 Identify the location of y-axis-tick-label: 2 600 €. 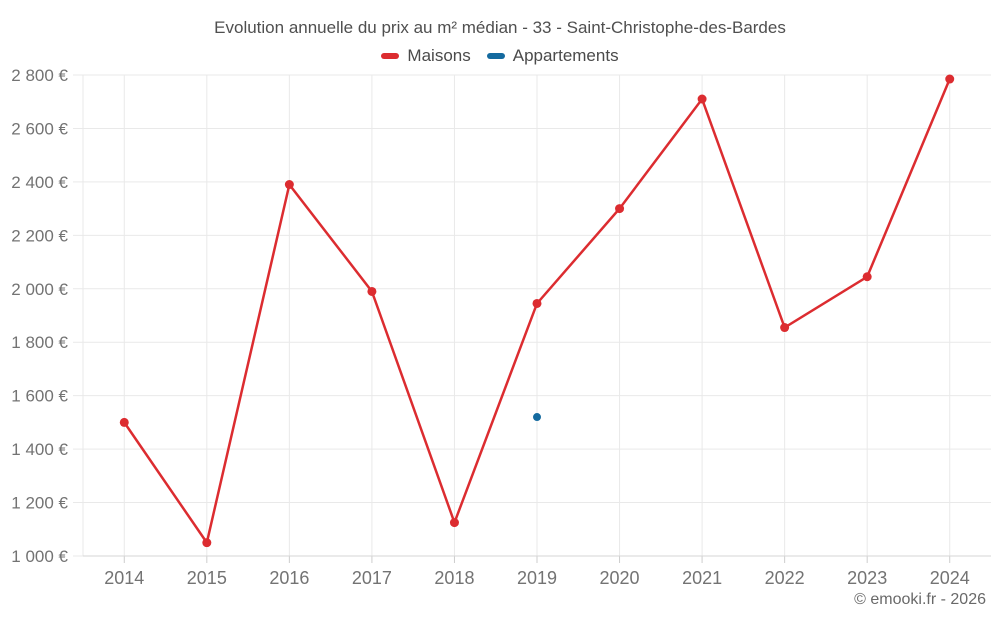
(39, 128).